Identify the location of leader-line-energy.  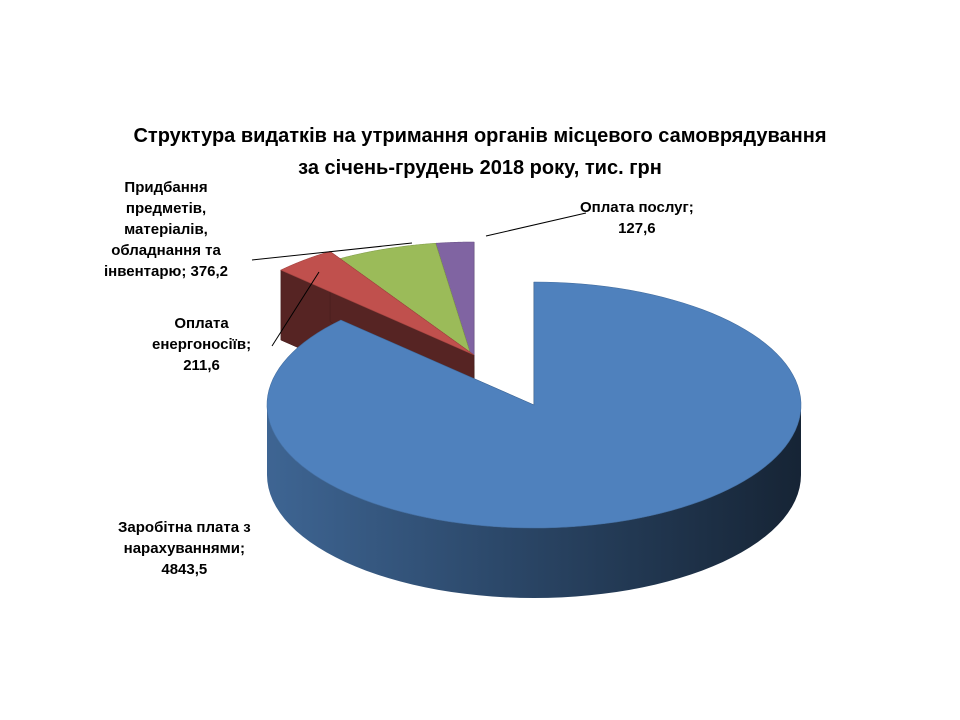
(295, 309).